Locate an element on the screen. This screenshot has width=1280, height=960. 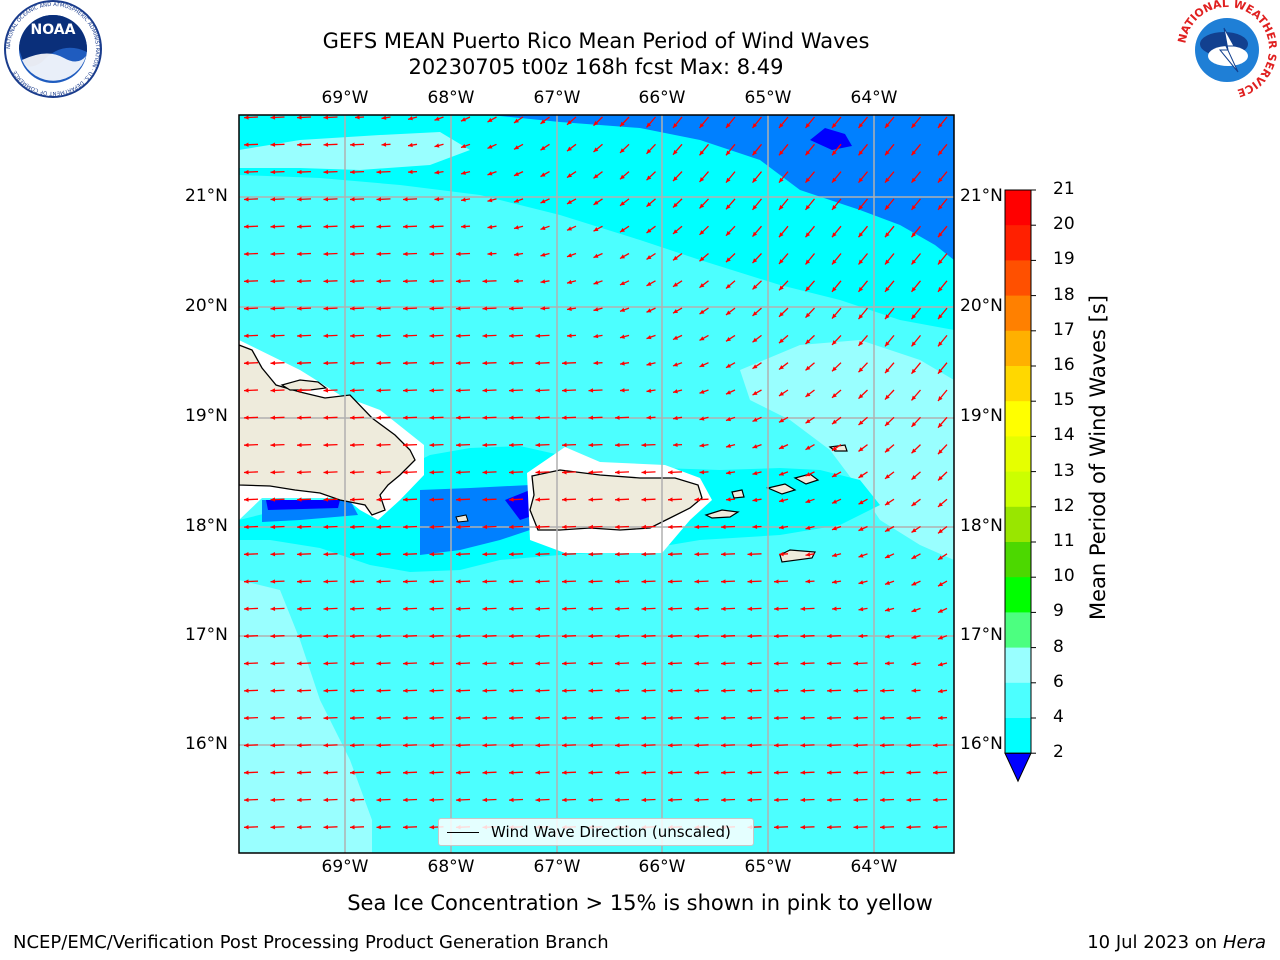
lon-label-top-69w: 69°W is located at coordinates (345, 98).